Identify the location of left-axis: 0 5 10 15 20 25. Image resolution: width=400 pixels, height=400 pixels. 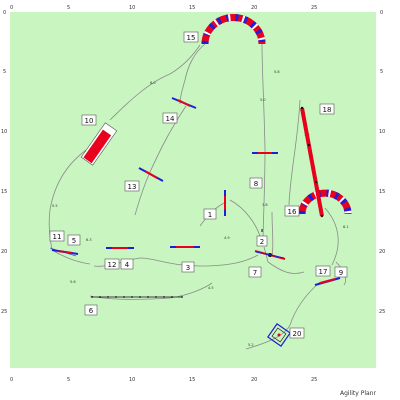
(4, 162).